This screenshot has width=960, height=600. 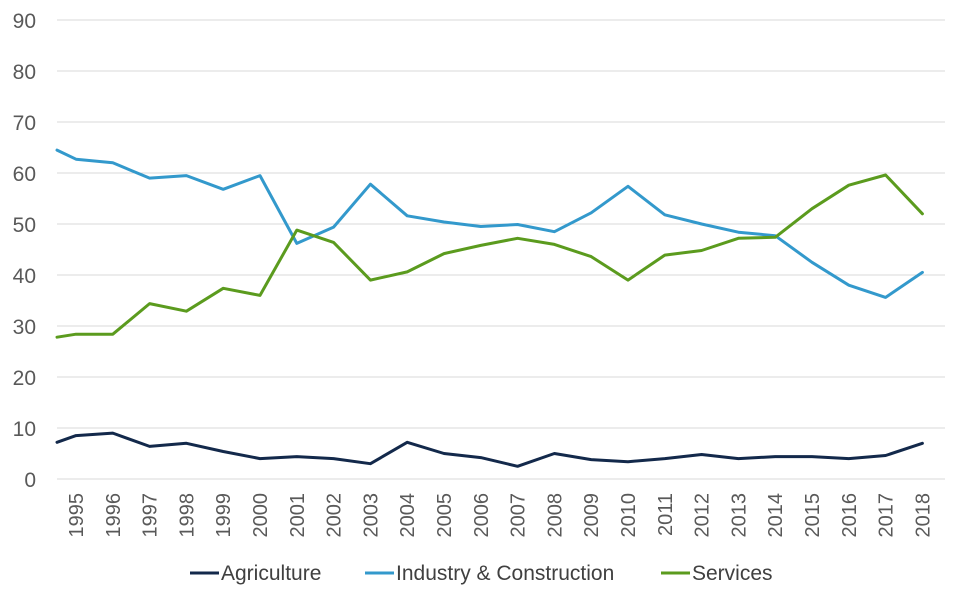 I want to click on legend-label: Industry & Construction, so click(x=505, y=573).